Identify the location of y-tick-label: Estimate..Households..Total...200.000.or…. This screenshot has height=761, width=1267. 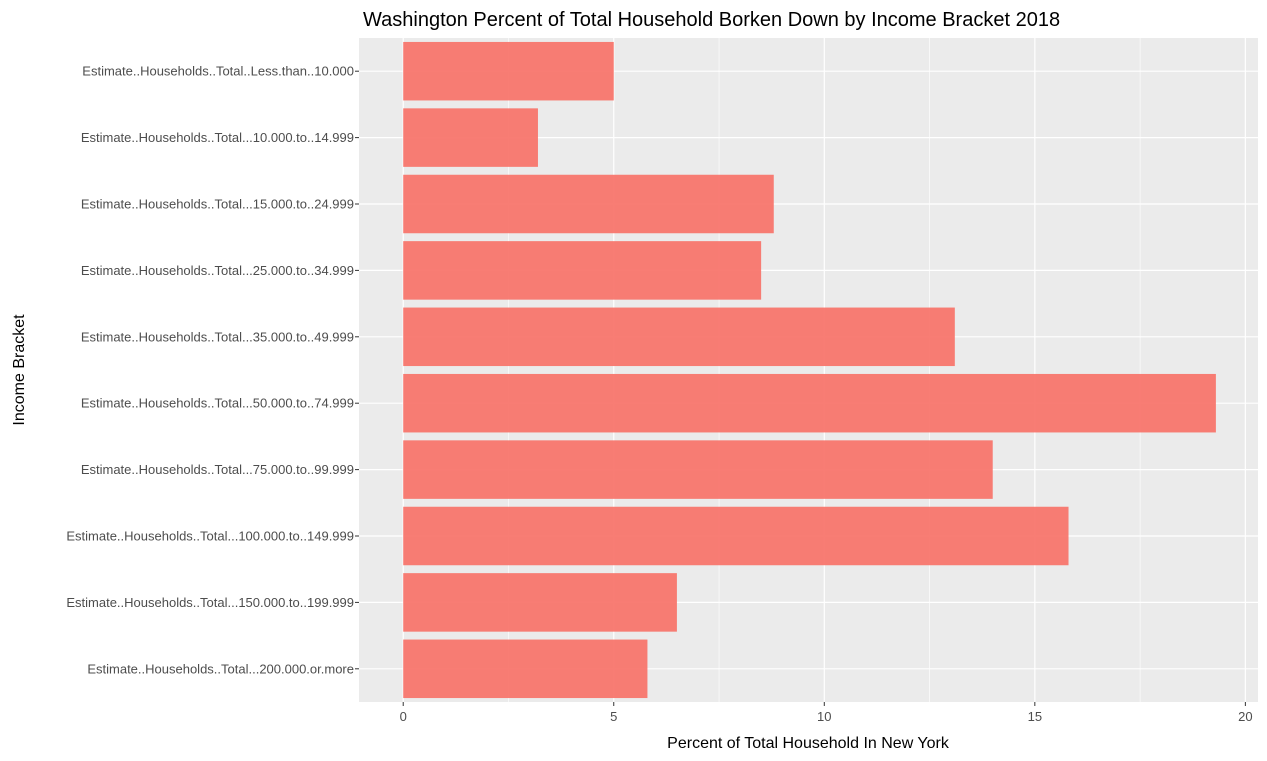
(220, 668).